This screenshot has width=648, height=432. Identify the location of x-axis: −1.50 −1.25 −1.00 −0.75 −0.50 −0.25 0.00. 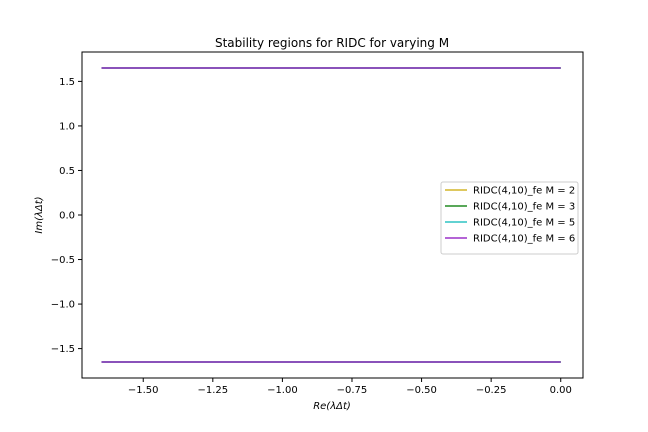
(350, 387).